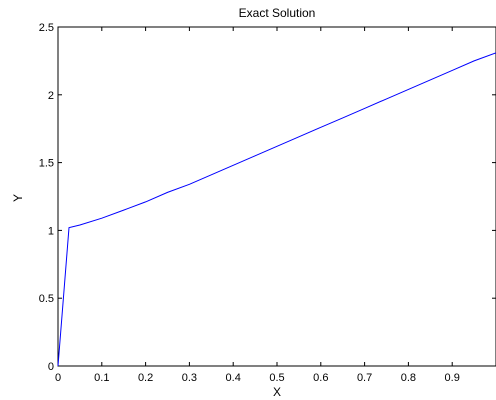 The height and width of the screenshot is (400, 496). Describe the element at coordinates (101, 378) in the screenshot. I see `x-tick-label: 0.1` at that location.